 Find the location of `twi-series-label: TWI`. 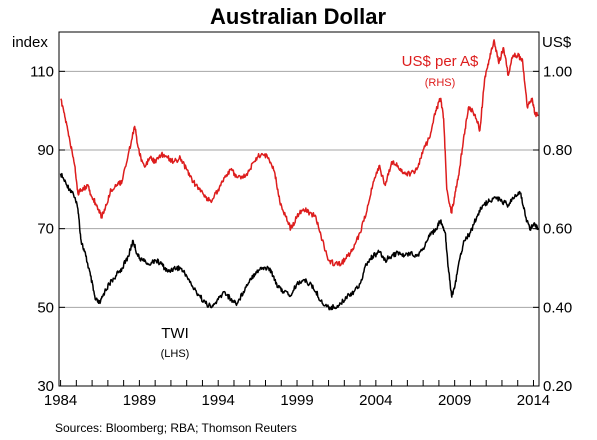

twi-series-label: TWI is located at coordinates (175, 333).